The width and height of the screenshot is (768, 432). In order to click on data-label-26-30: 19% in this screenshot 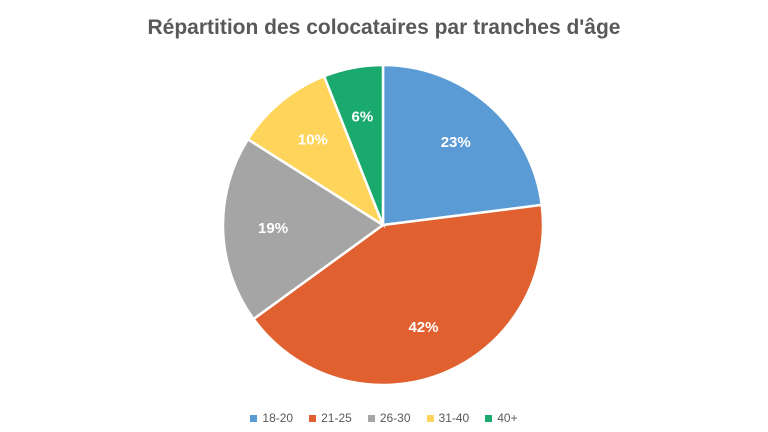, I will do `click(273, 228)`.